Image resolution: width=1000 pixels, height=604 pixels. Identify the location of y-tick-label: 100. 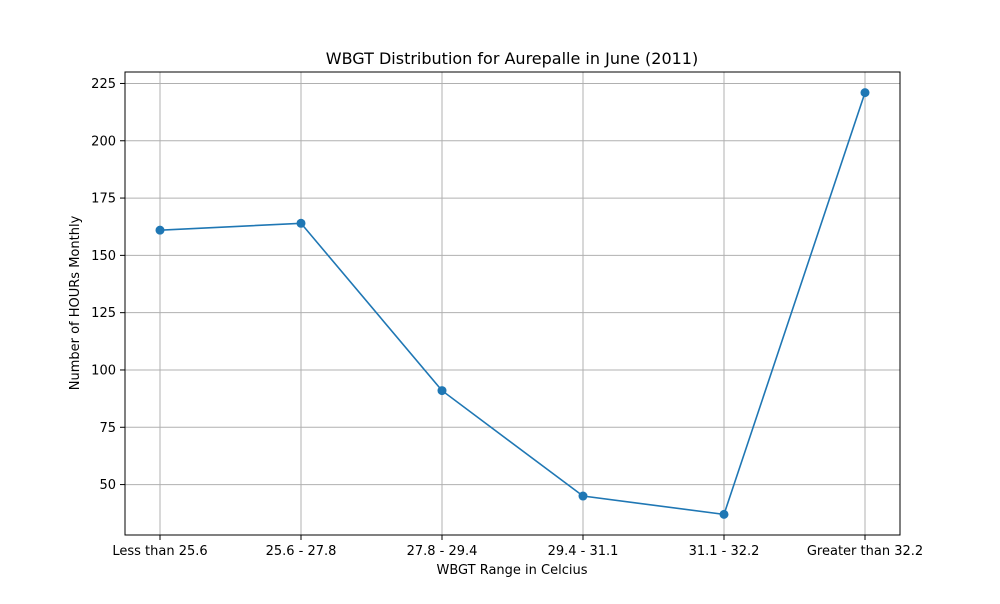
(103, 370).